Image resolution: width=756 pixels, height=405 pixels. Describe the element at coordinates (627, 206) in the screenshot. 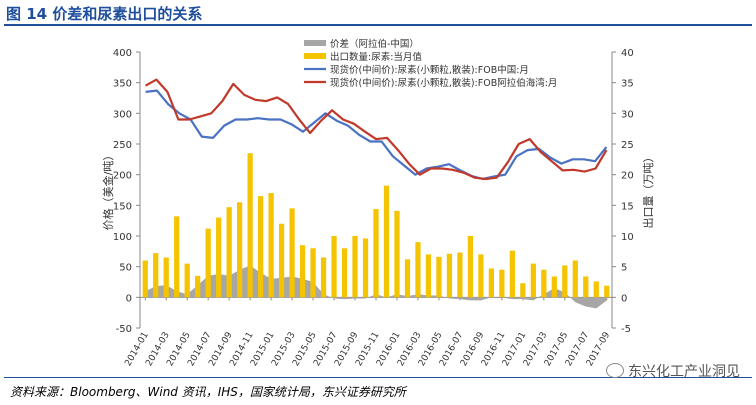

I see `y-right-tick-label: 15` at that location.